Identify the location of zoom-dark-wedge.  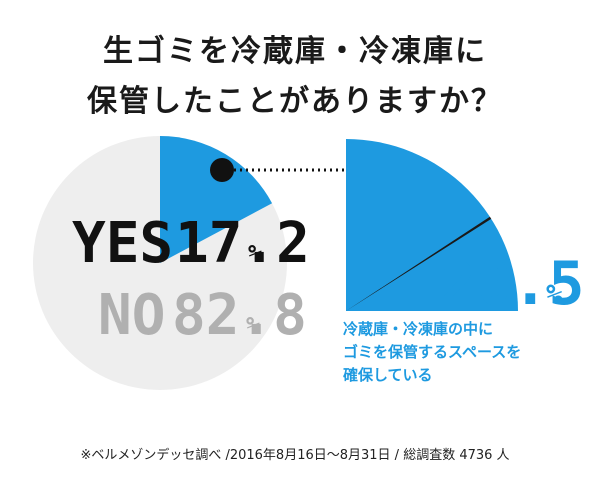
(419, 263).